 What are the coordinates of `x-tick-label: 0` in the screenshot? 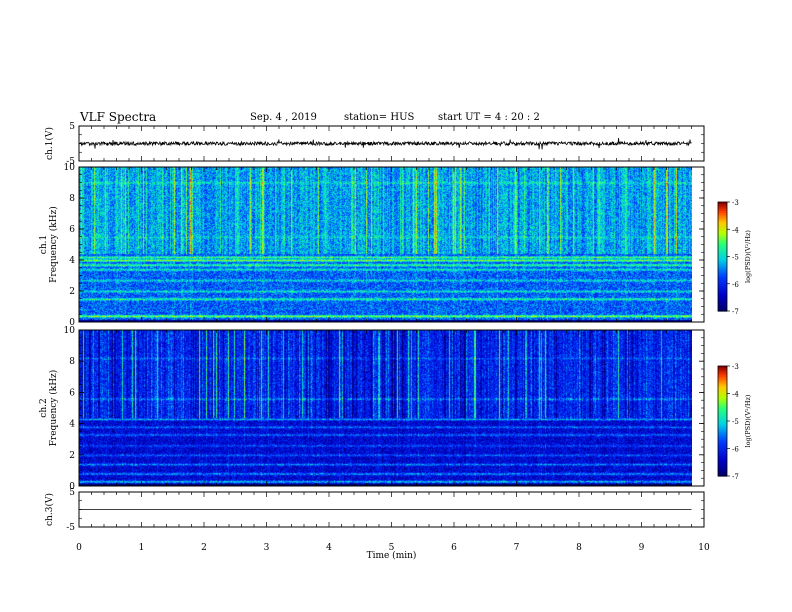 It's located at (79, 548).